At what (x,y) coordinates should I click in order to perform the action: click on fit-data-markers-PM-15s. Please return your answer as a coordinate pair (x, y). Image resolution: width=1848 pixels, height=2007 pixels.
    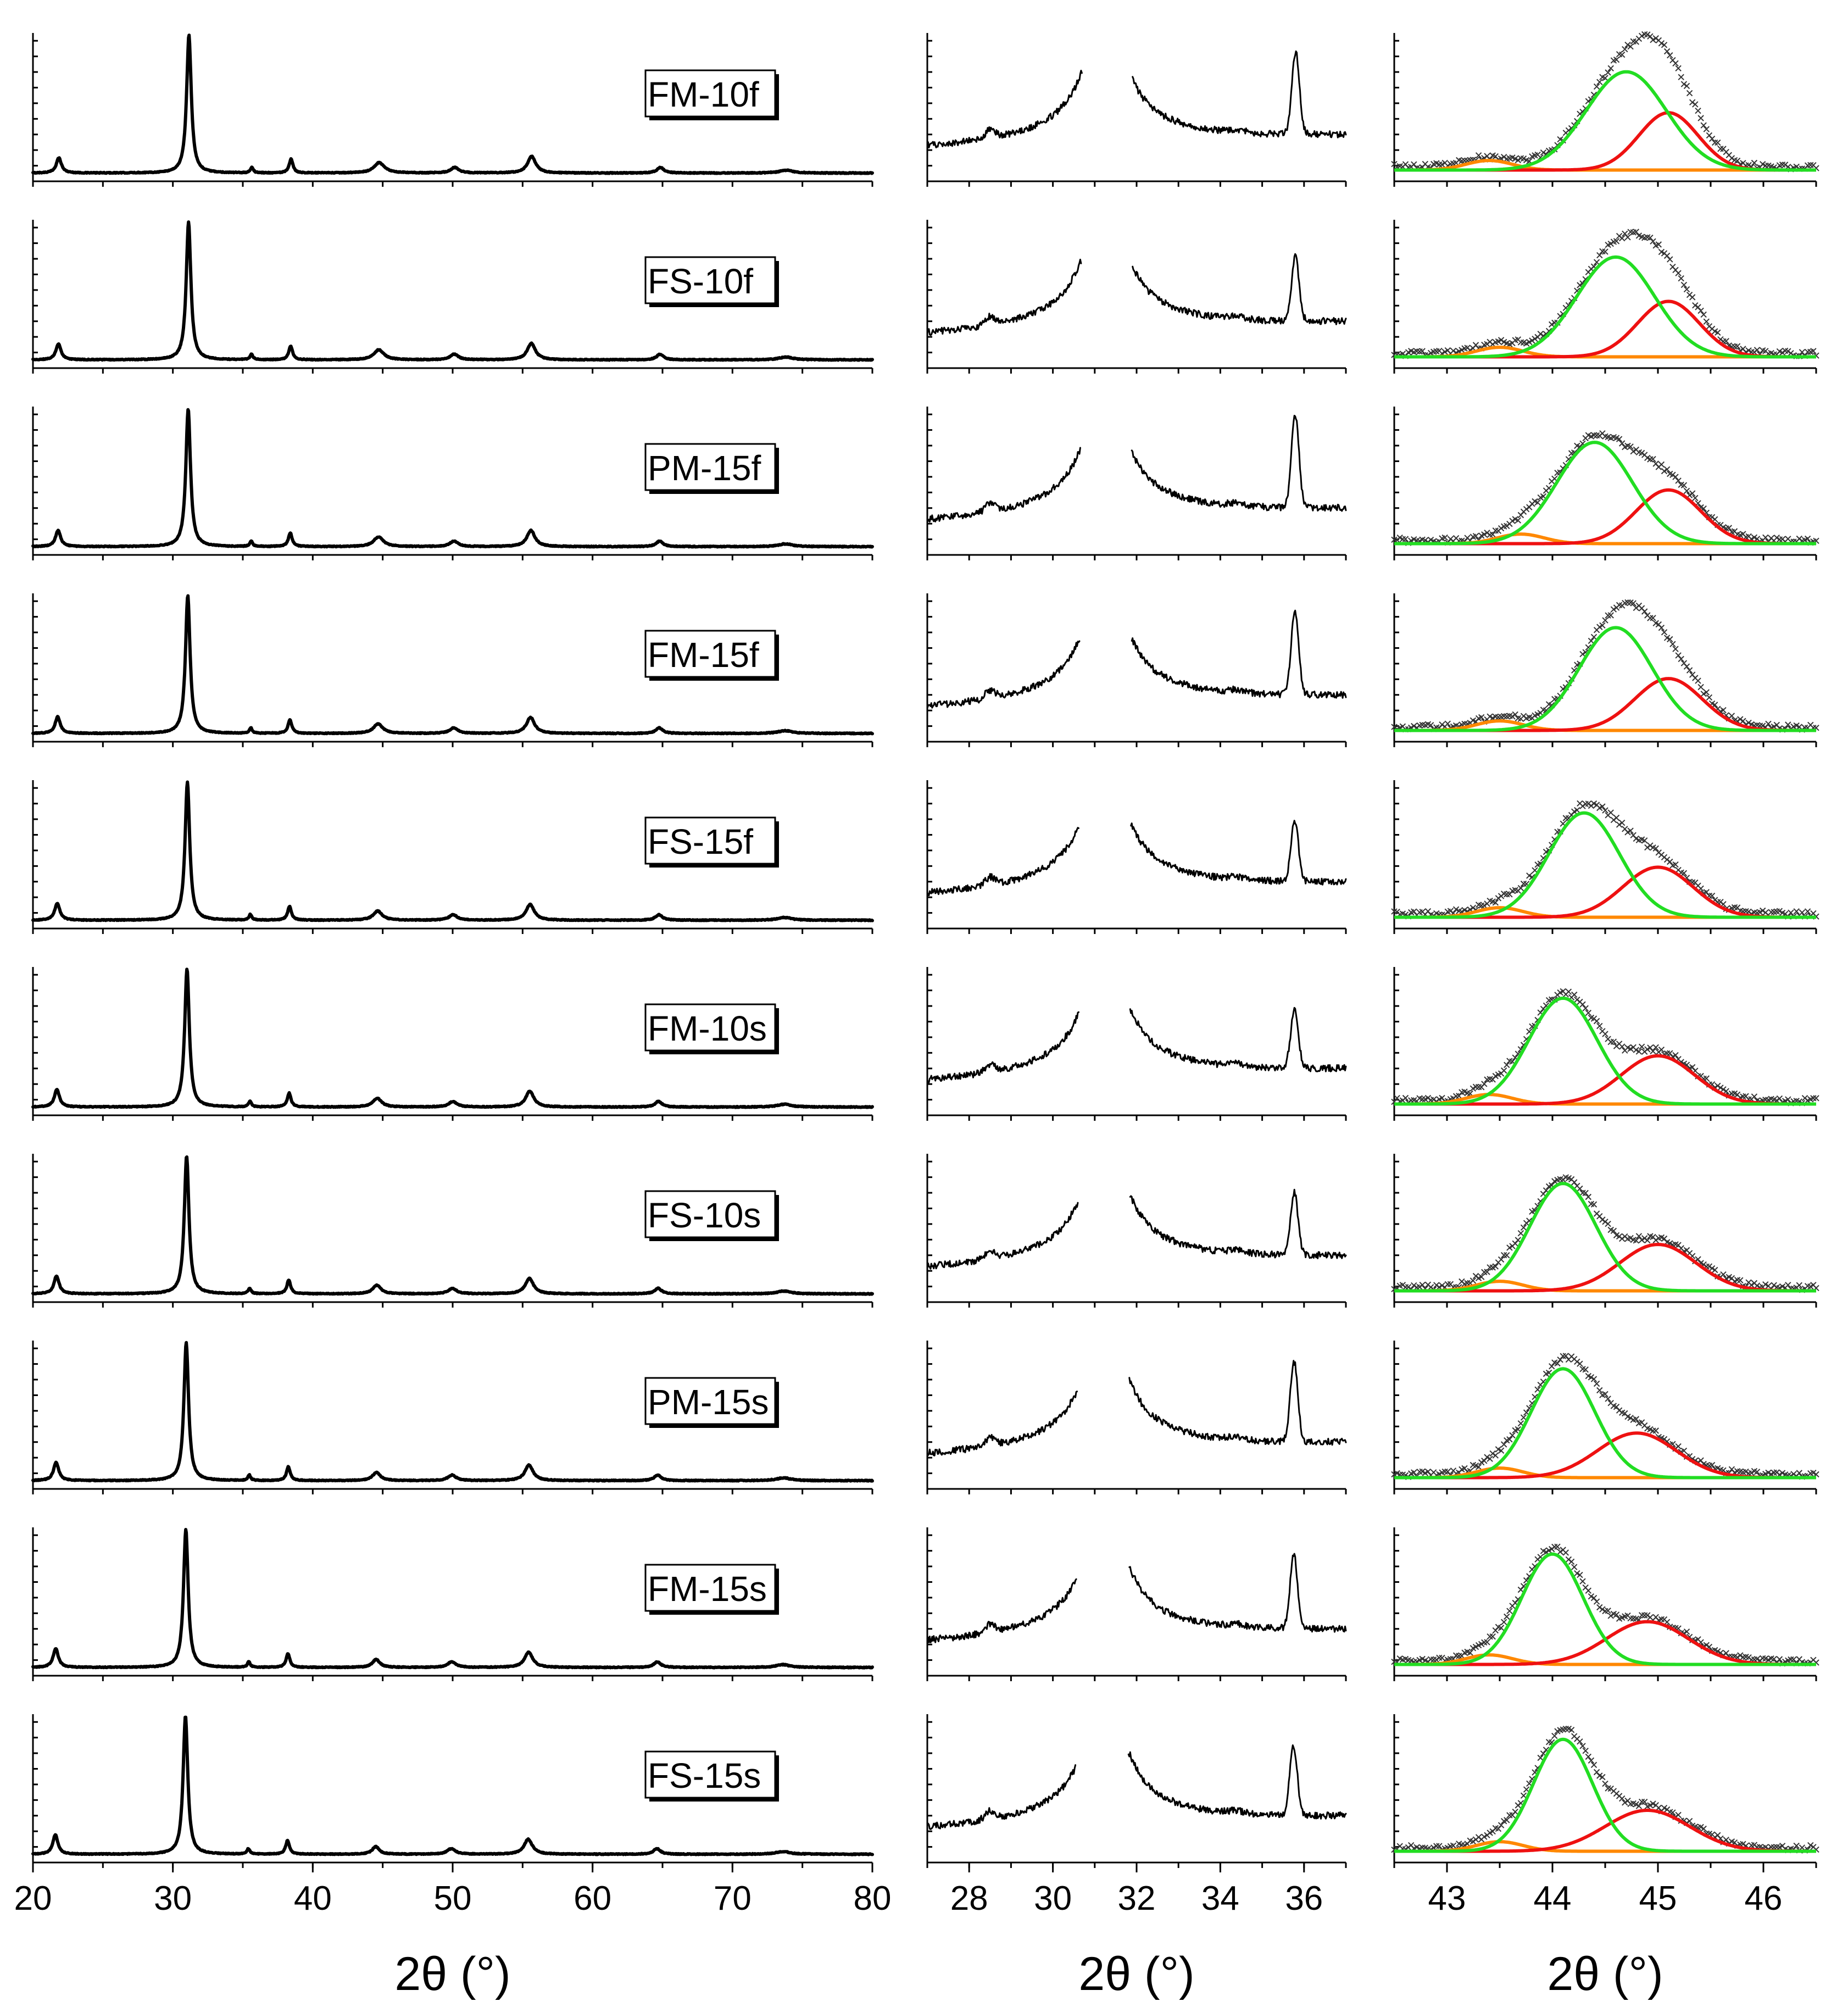
    Looking at the image, I should click on (1605, 1416).